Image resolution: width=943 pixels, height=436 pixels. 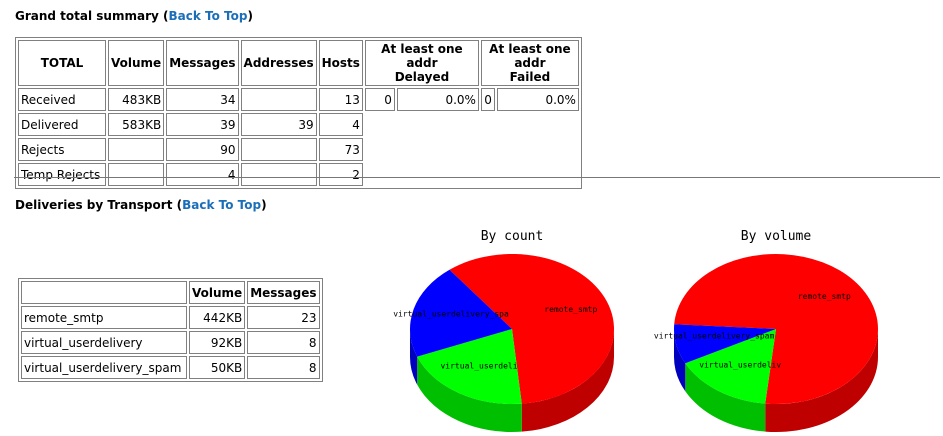 What do you see at coordinates (104, 317) in the screenshot?
I see `row-label: remote_smtp` at bounding box center [104, 317].